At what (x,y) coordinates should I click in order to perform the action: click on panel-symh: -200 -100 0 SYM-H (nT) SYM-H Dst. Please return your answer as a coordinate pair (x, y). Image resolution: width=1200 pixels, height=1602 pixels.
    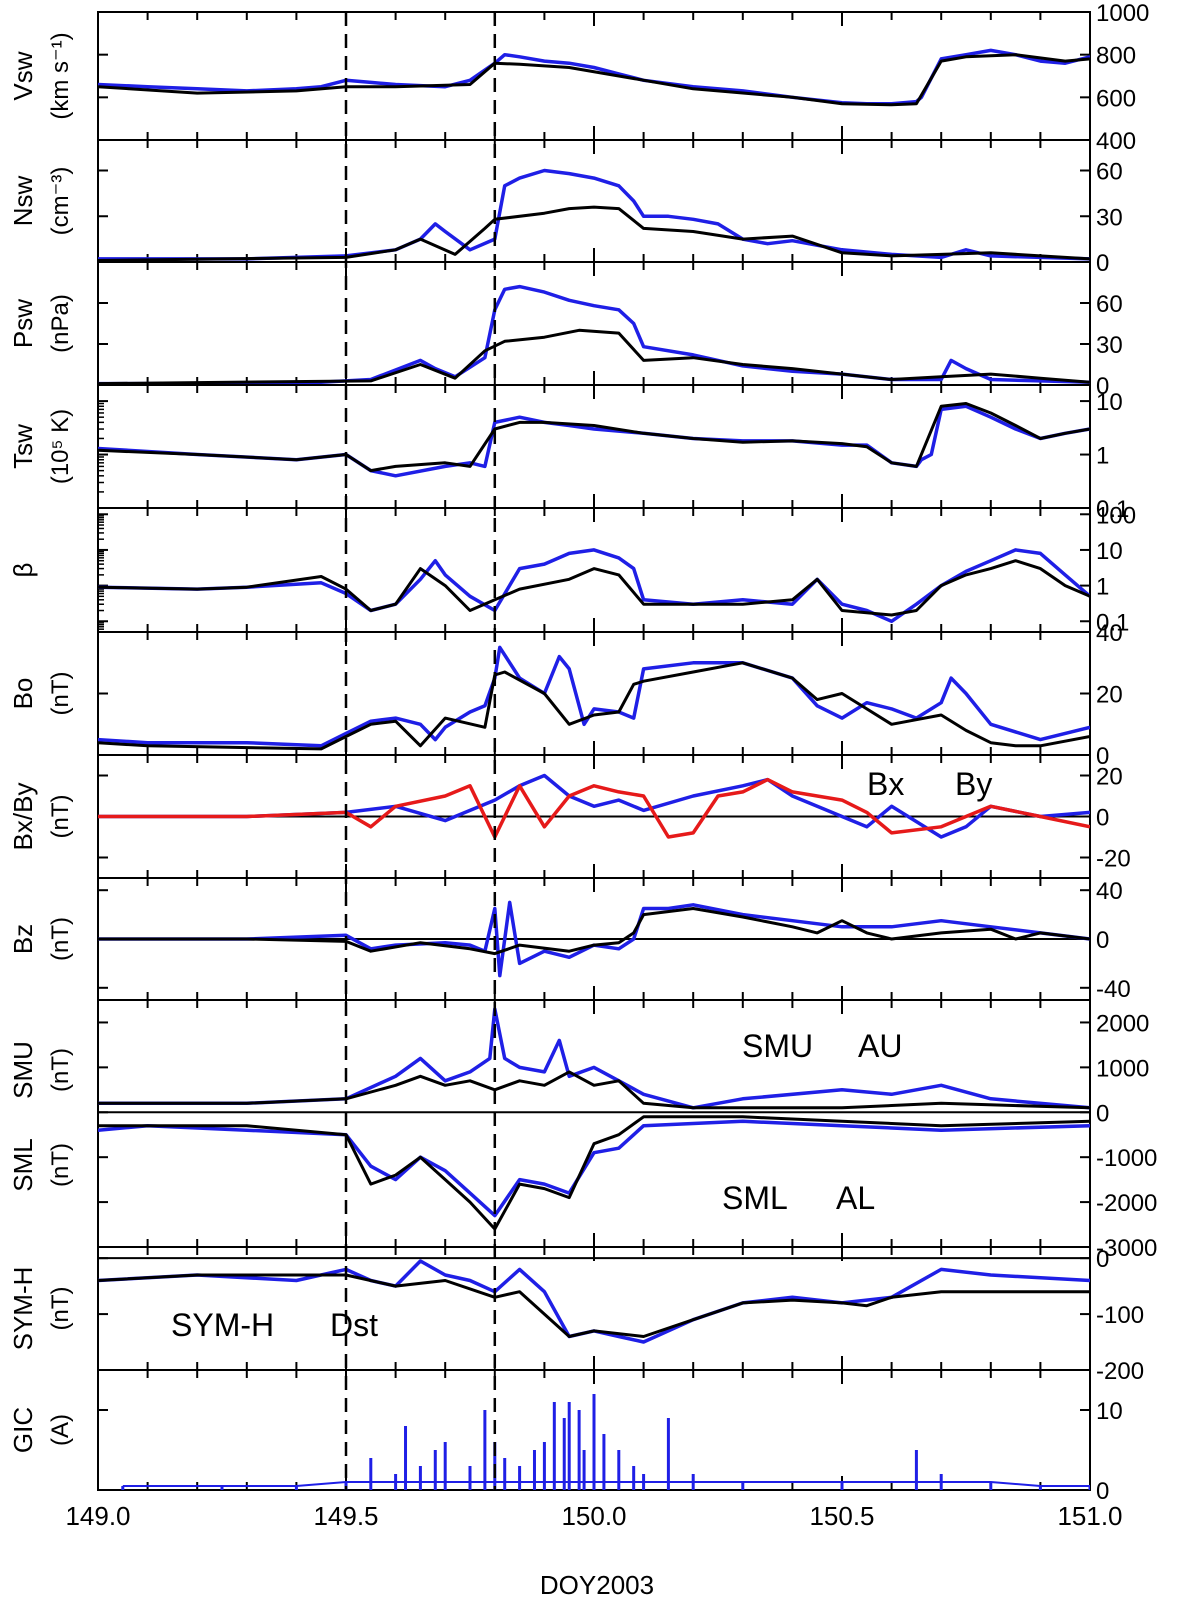
    Looking at the image, I should click on (576, 1315).